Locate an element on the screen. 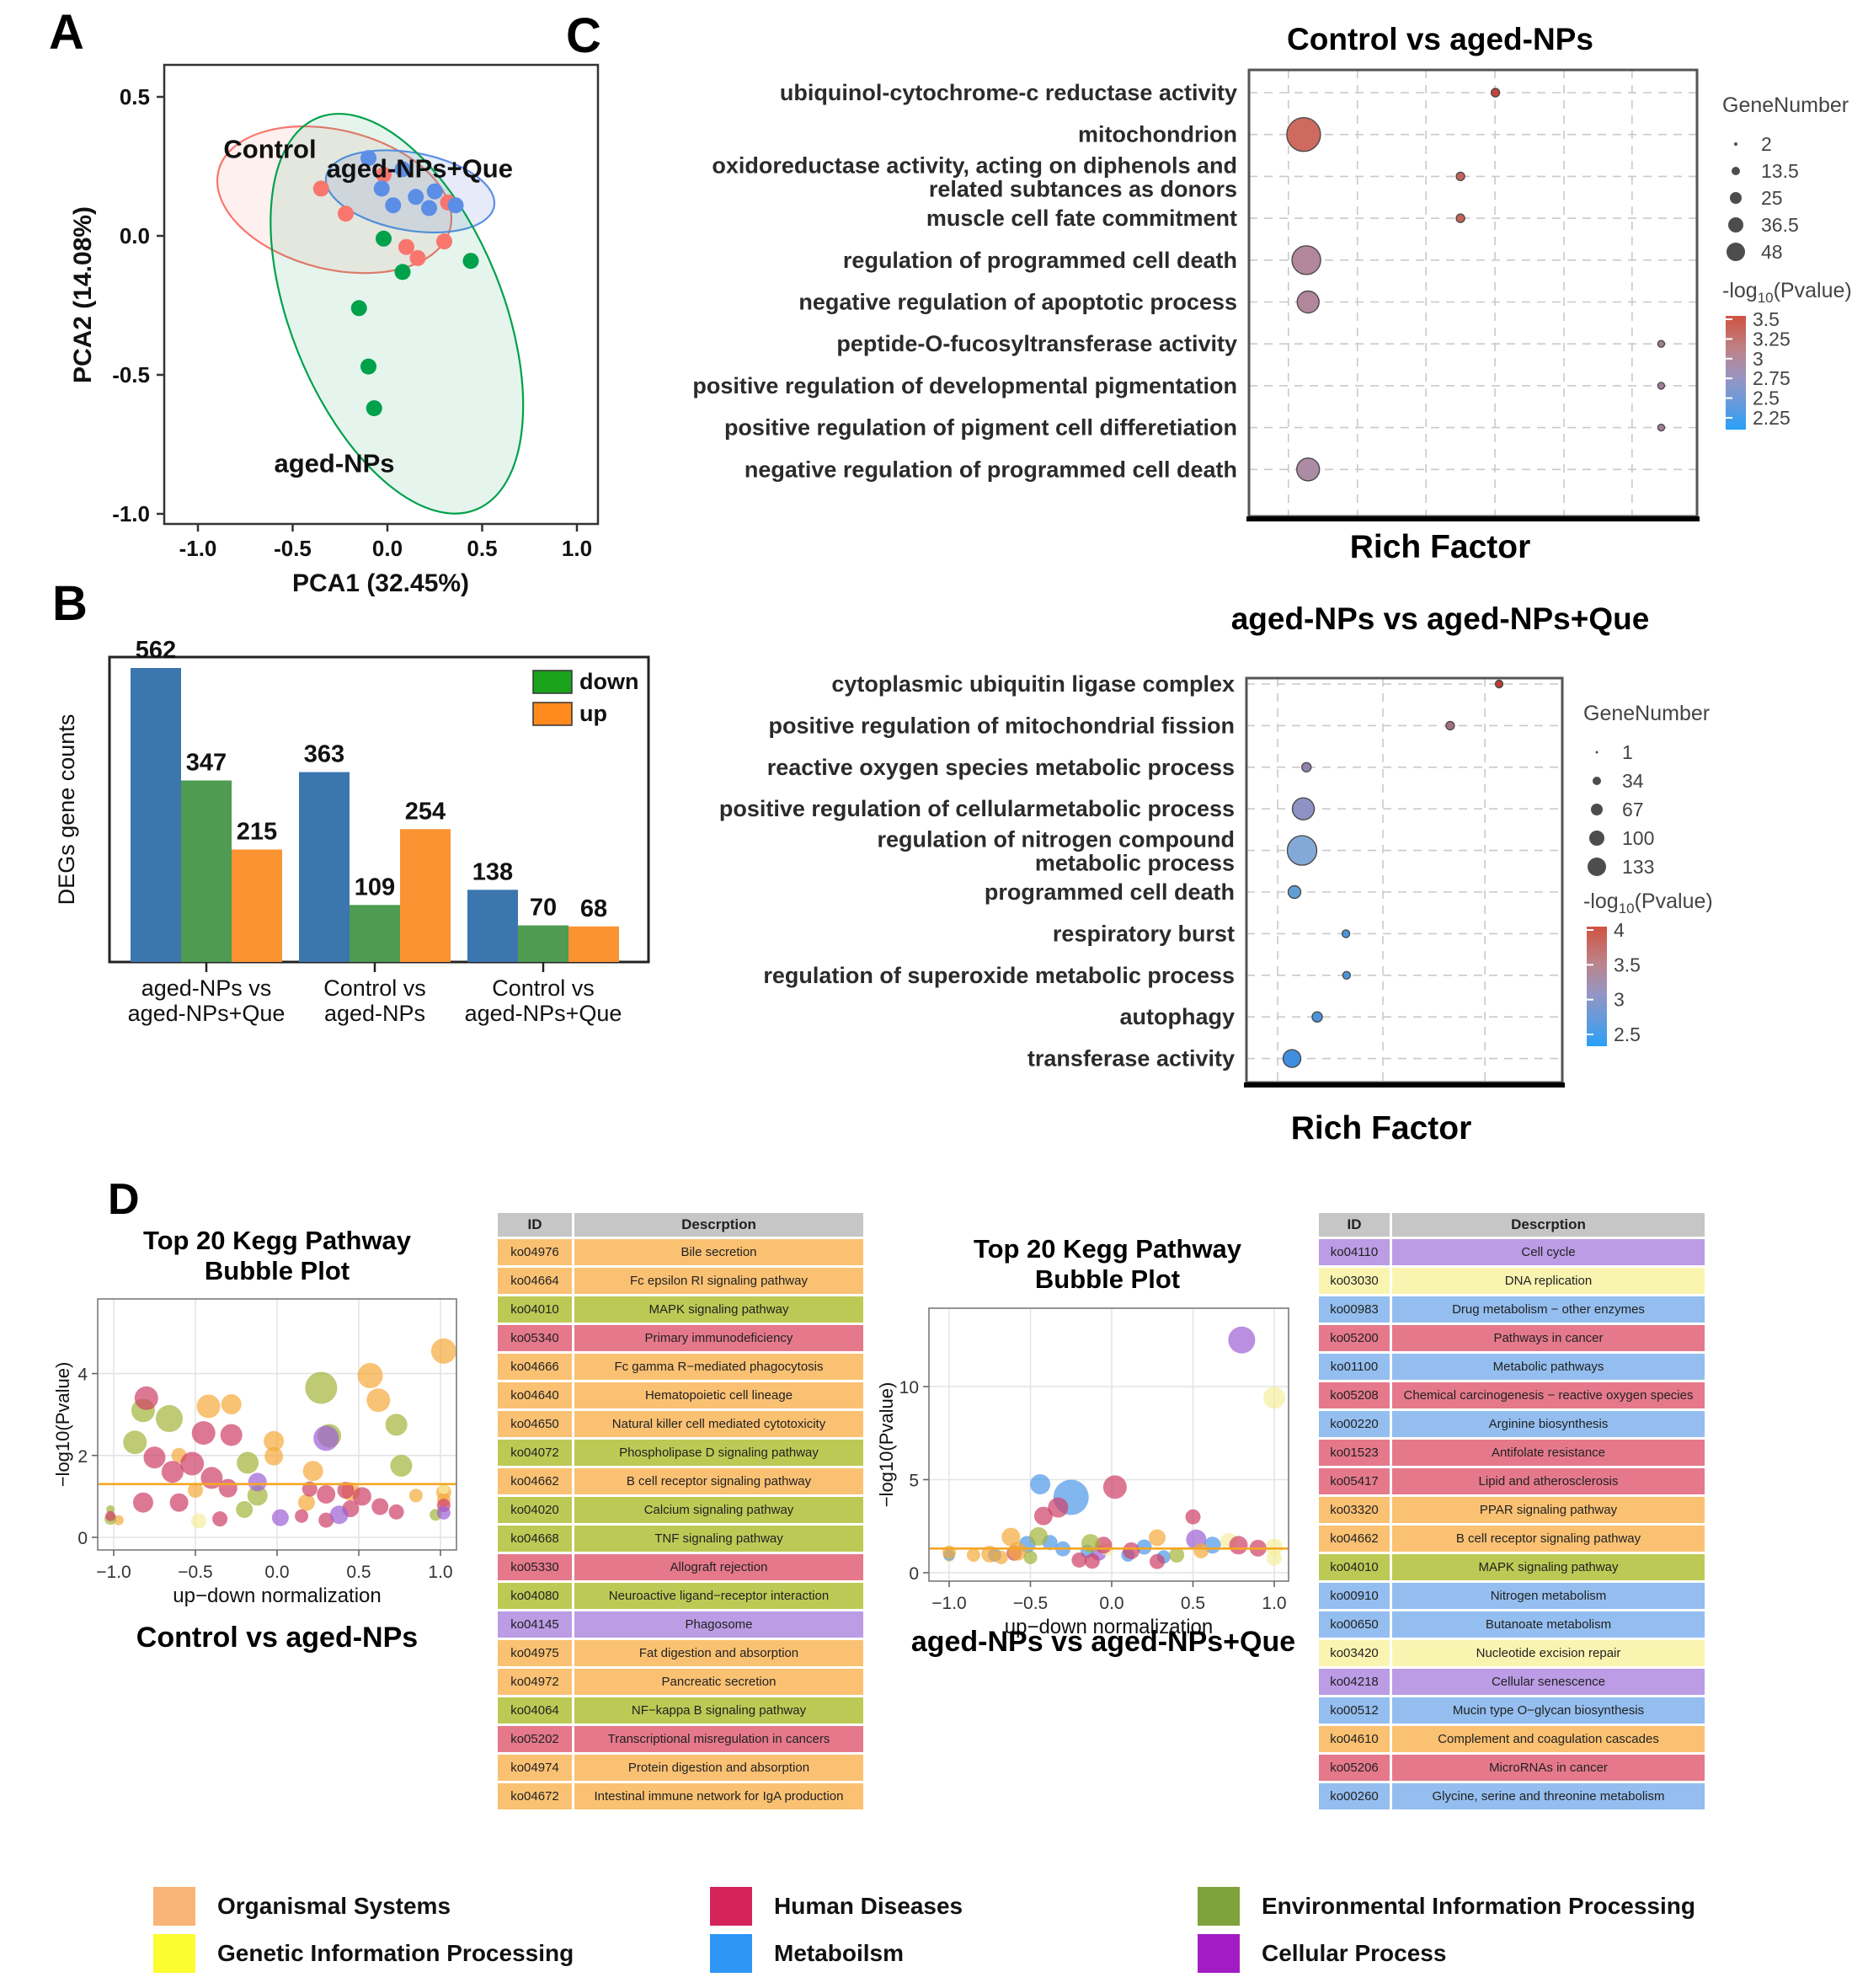  category-legend-item: Environmental Information Processing is located at coordinates (1446, 1906).